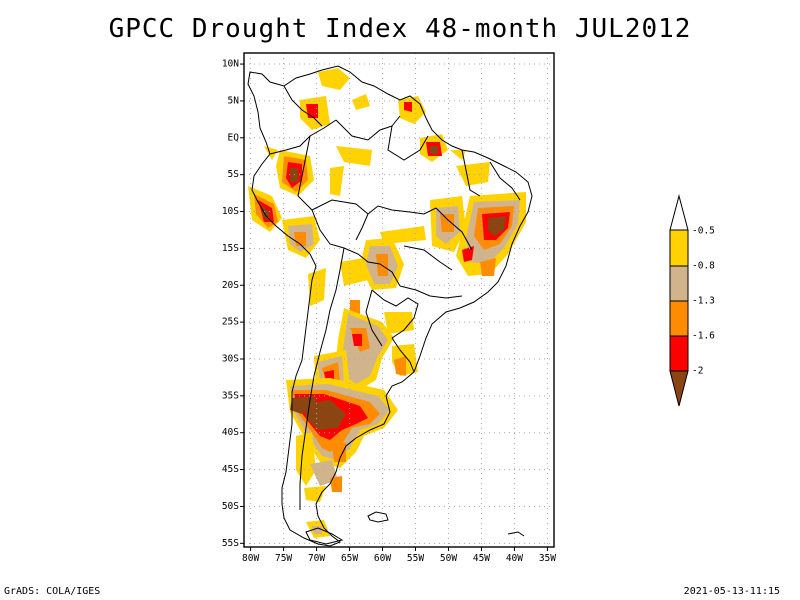  What do you see at coordinates (324, 536) in the screenshot?
I see `island-tierra-del-fuego` at bounding box center [324, 536].